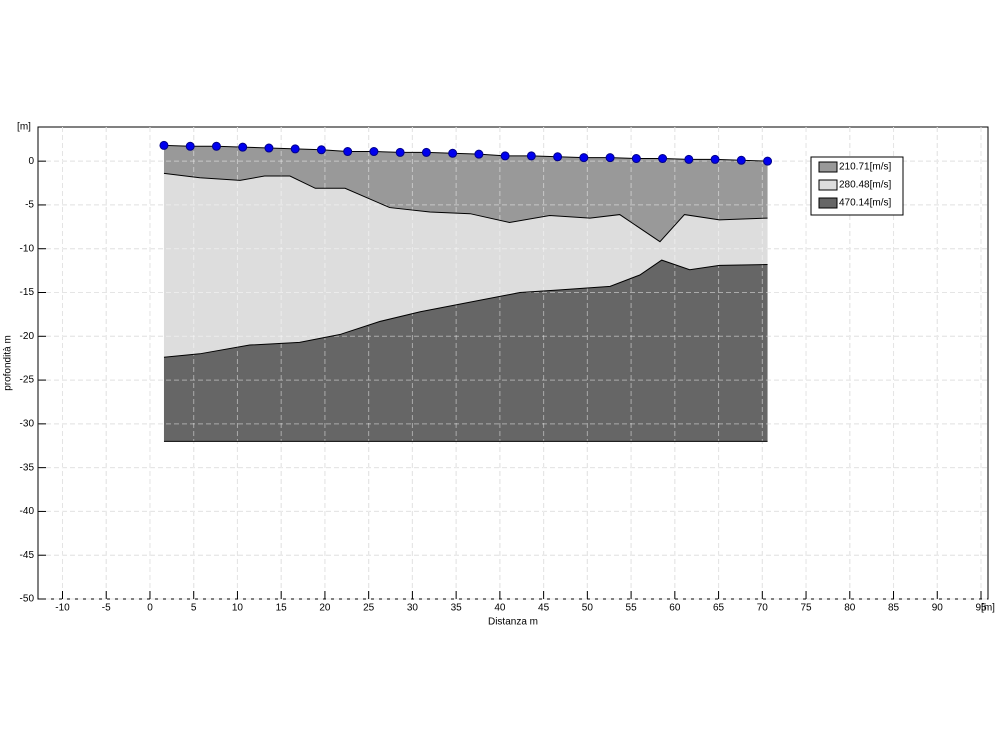 The height and width of the screenshot is (755, 1000). I want to click on x-tick-label: 5, so click(194, 608).